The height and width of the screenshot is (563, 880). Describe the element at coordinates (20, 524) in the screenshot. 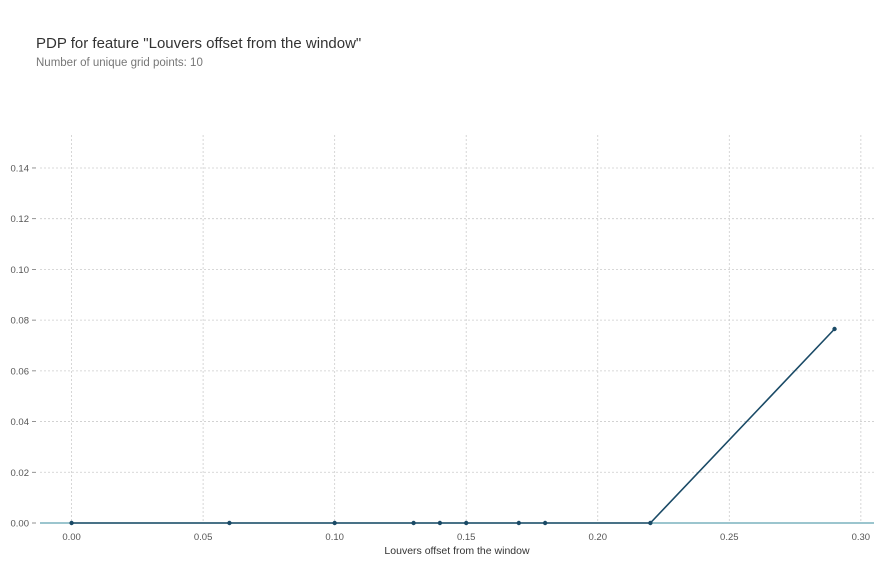

I see `y-tick-label: 0.00` at that location.